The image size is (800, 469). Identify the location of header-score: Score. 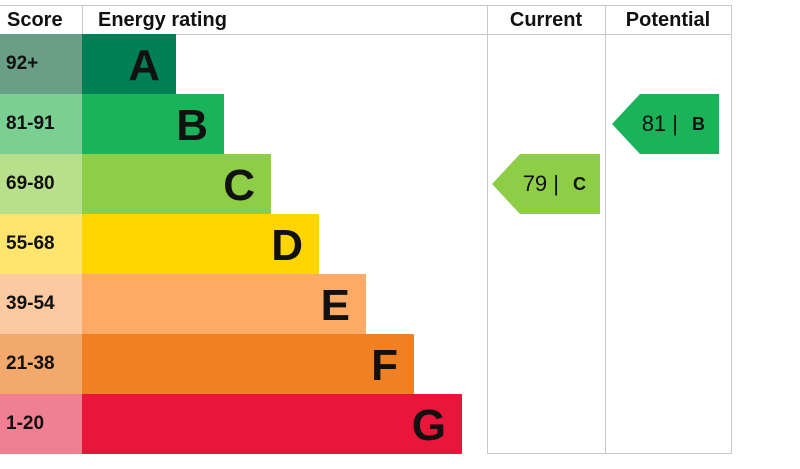
(35, 20).